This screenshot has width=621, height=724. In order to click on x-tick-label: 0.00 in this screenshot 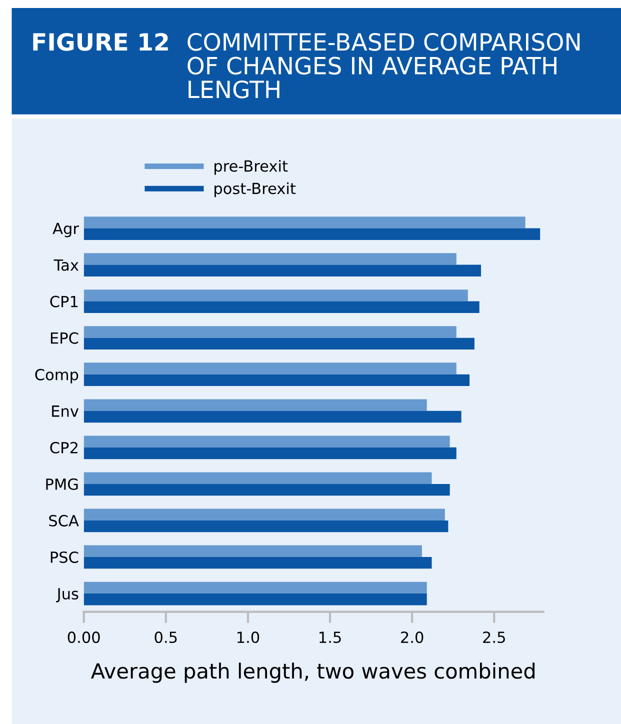, I will do `click(84, 637)`.